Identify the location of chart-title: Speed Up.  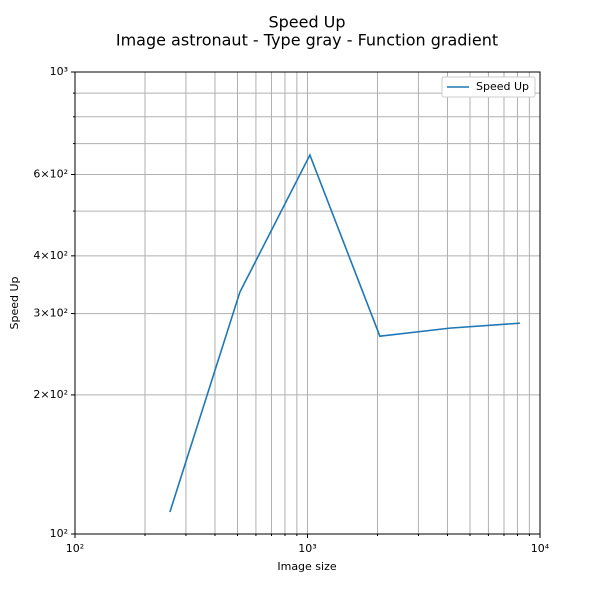
(306, 22).